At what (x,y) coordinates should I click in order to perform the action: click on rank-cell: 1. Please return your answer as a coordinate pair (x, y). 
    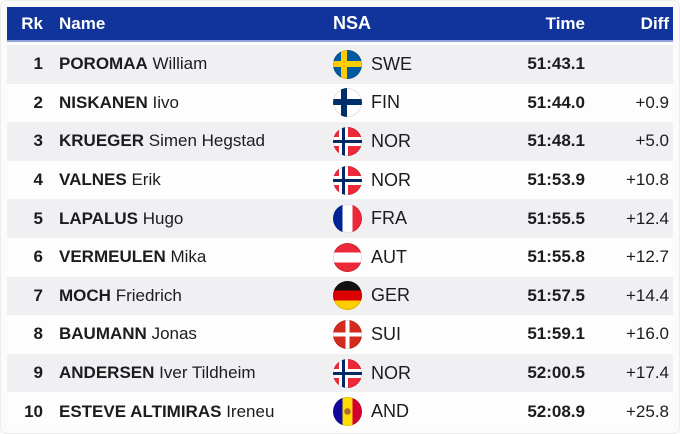
    Looking at the image, I should click on (38, 64).